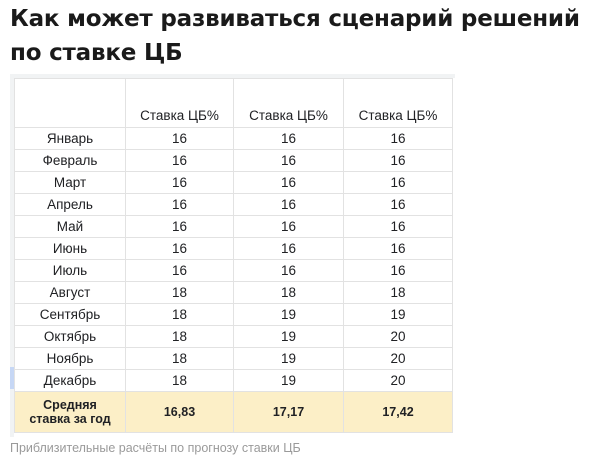  What do you see at coordinates (12, 378) in the screenshot?
I see `row-selection-marker` at bounding box center [12, 378].